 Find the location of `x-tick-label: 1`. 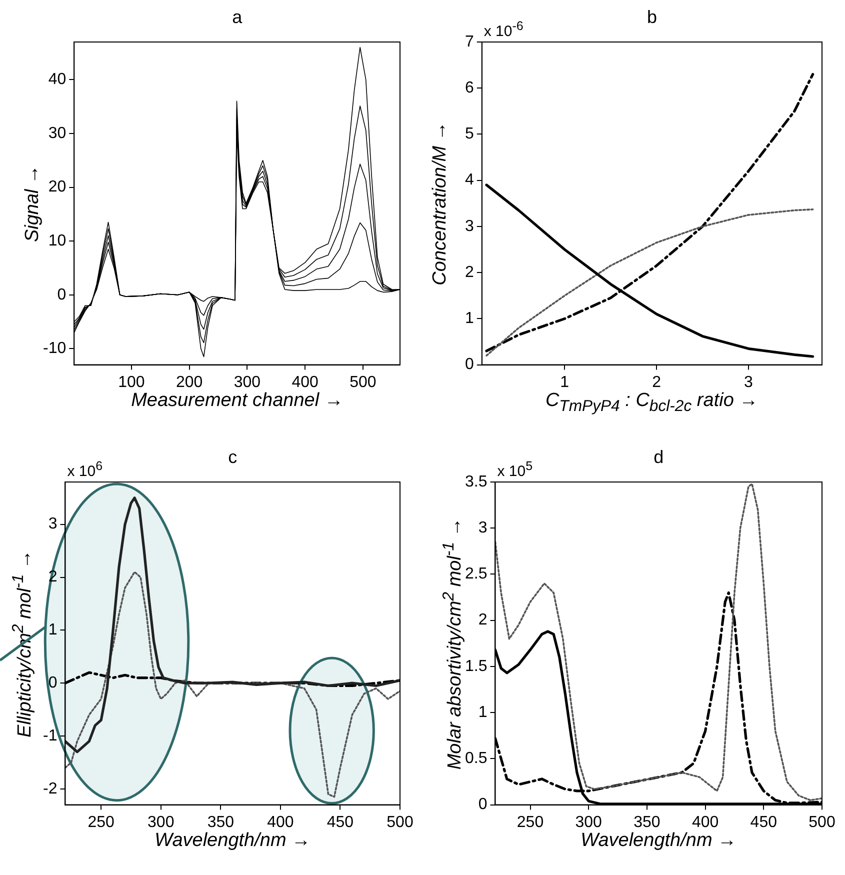

x-tick-label: 1 is located at coordinates (565, 382).